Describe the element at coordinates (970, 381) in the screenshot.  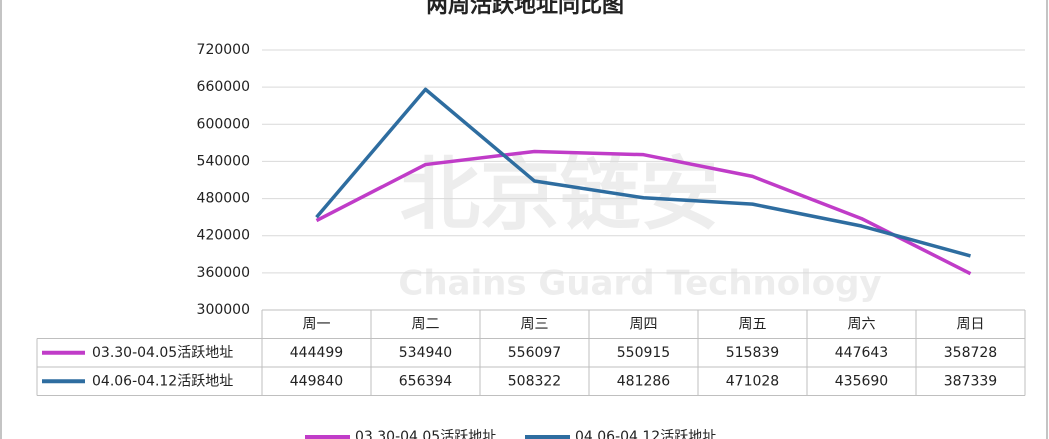
I see `table-cell: 387339` at that location.